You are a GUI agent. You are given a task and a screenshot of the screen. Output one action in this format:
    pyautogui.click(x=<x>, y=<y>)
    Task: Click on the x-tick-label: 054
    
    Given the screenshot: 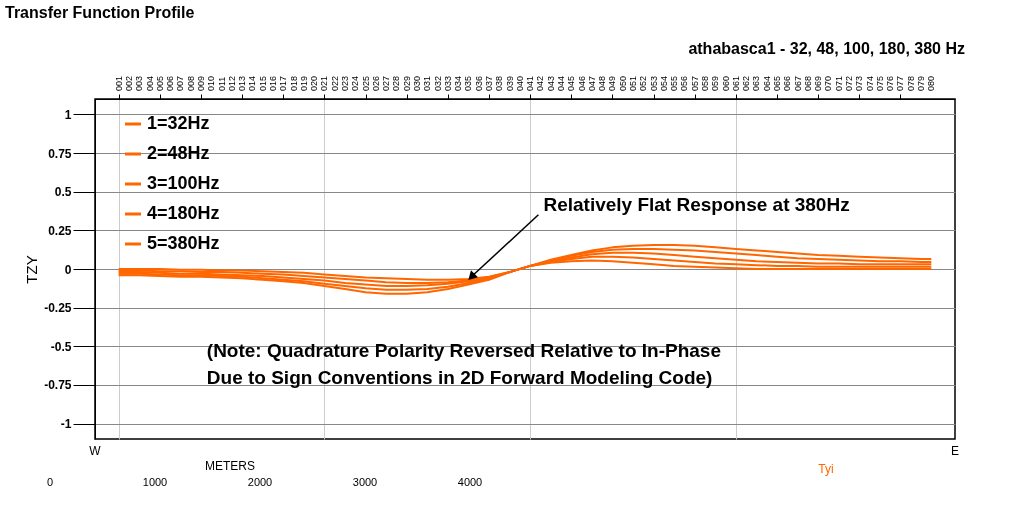 What is the action you would take?
    pyautogui.click(x=663, y=83)
    